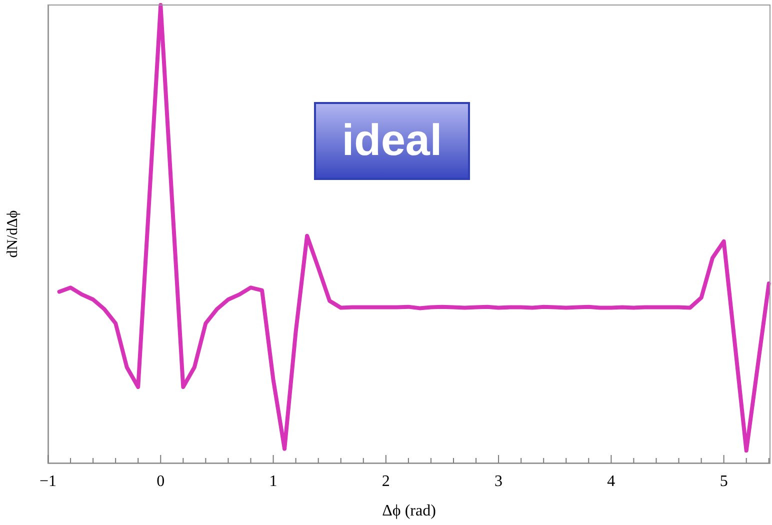  Describe the element at coordinates (386, 481) in the screenshot. I see `x-tick-label: 2` at that location.